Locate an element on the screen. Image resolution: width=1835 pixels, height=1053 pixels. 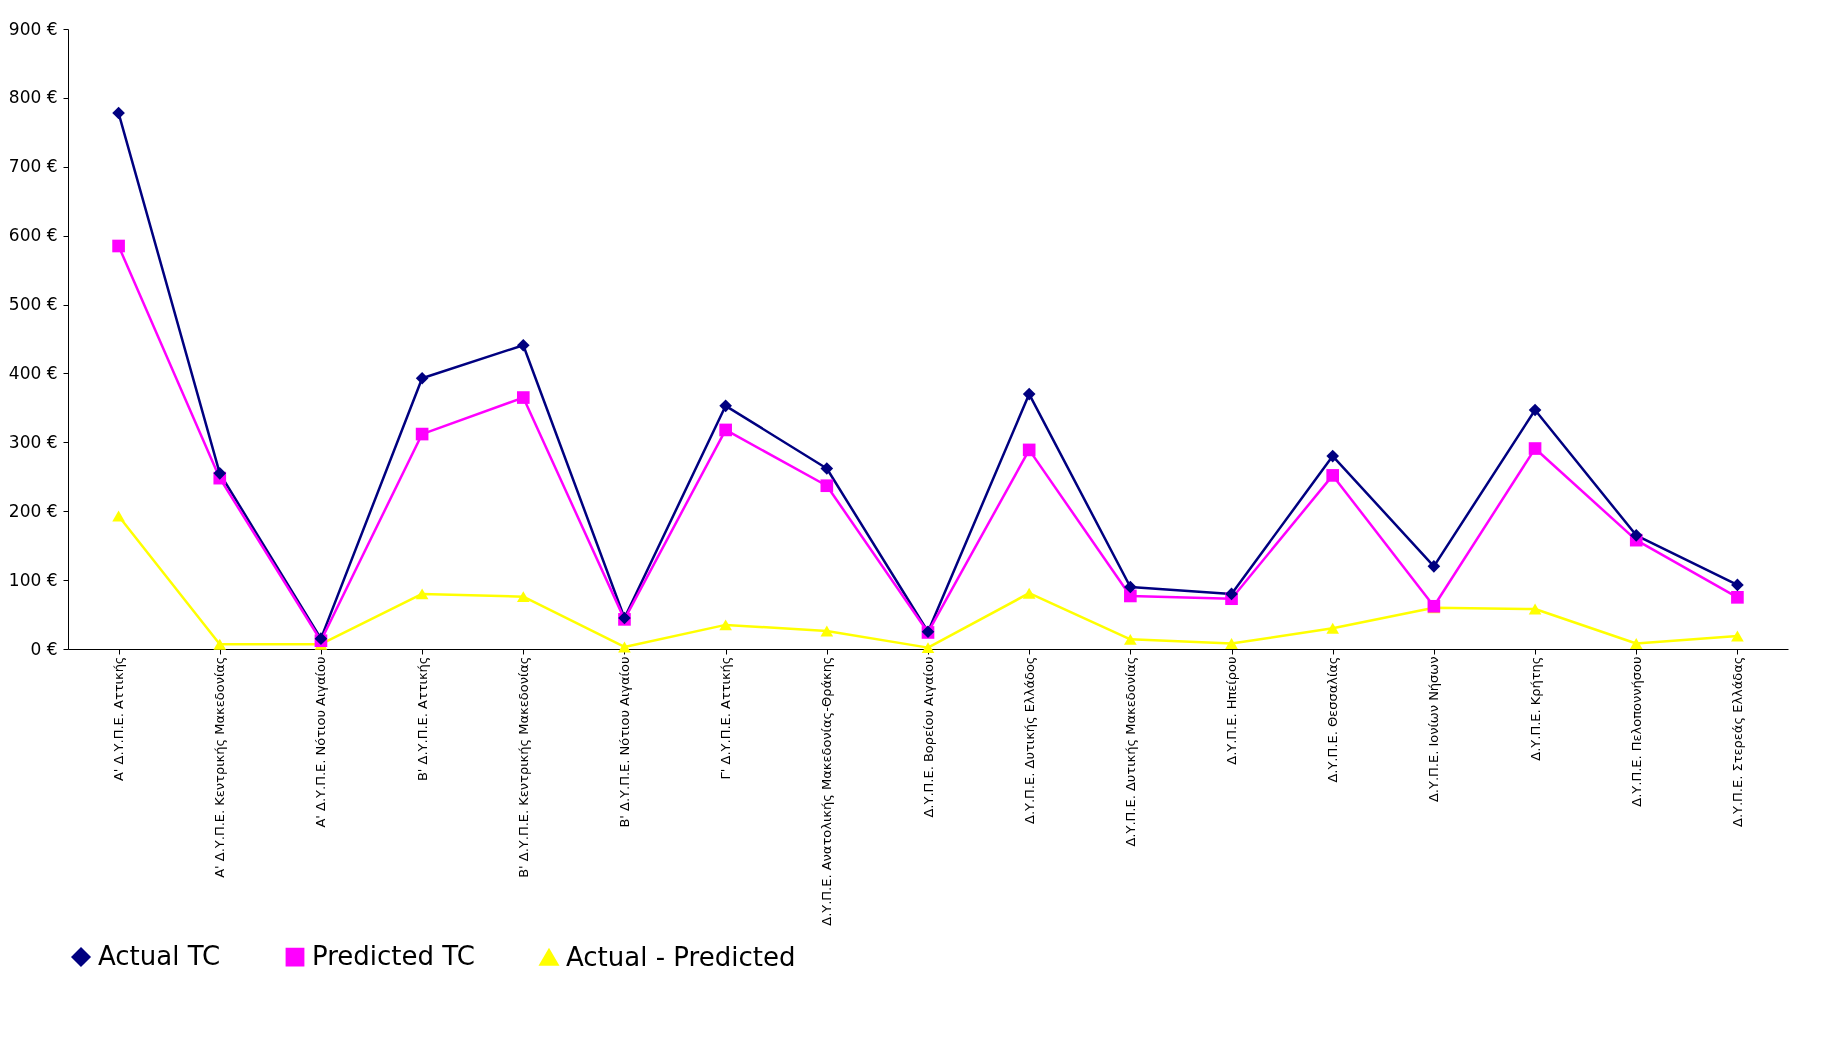
x-tick-label: Δ.Υ.Π.Ε. Ανατολικής Μακεδονίας-Θράκης is located at coordinates (827, 791).